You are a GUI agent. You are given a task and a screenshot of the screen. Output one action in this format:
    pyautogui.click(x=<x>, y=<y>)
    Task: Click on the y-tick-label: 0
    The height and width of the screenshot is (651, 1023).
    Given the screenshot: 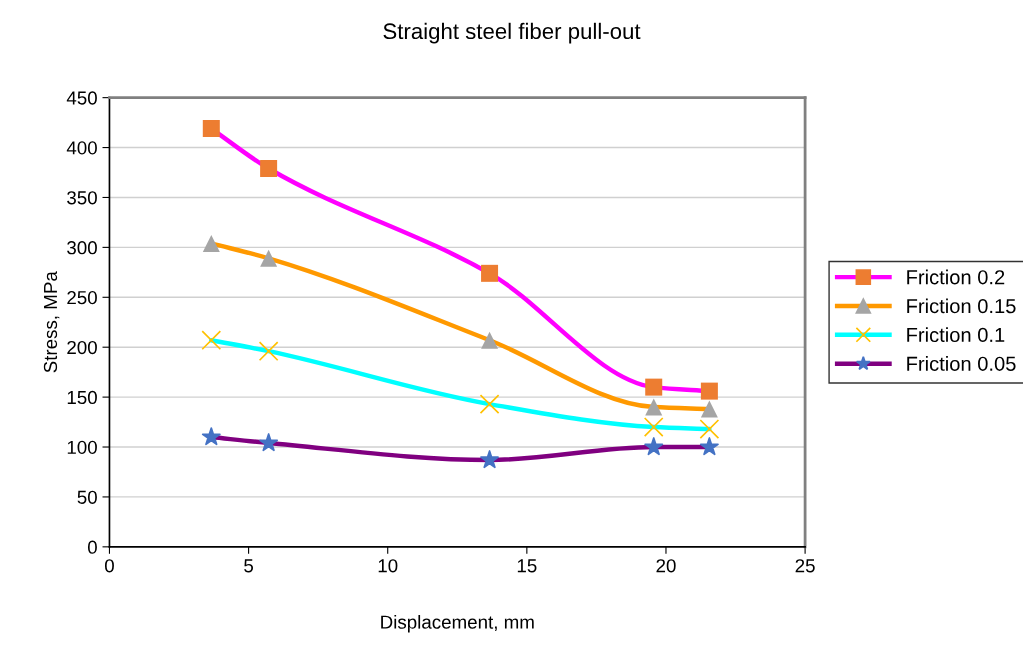 What is the action you would take?
    pyautogui.click(x=92, y=547)
    